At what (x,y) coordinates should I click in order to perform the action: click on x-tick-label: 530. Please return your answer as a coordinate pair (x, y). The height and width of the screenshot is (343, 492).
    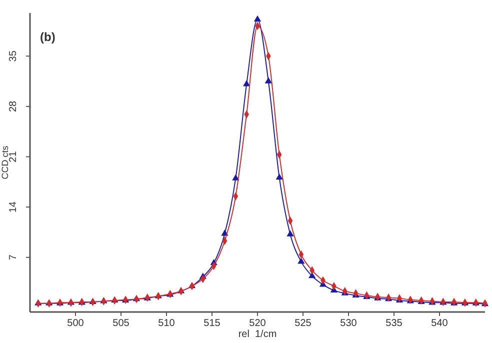
    Looking at the image, I should click on (349, 324).